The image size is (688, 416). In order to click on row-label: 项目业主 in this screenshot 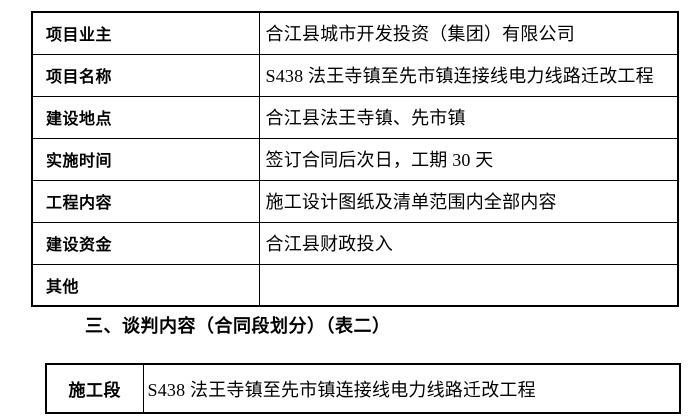, I will do `click(145, 33)`.